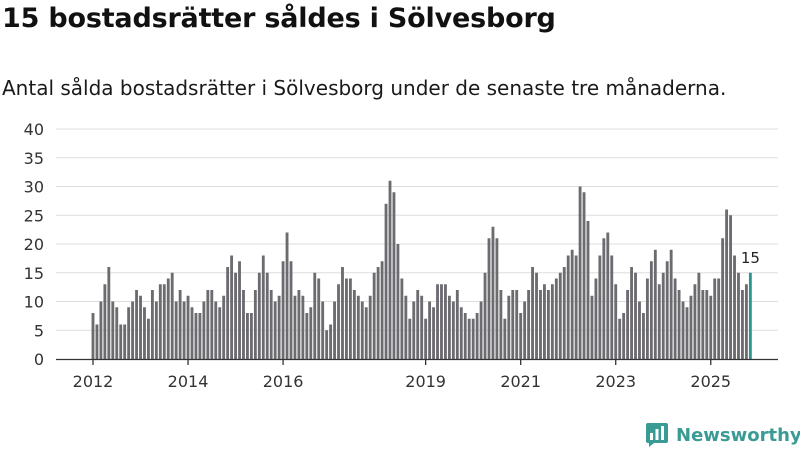 The image size is (800, 450). Describe the element at coordinates (710, 381) in the screenshot. I see `x-tick-label: 2025` at that location.